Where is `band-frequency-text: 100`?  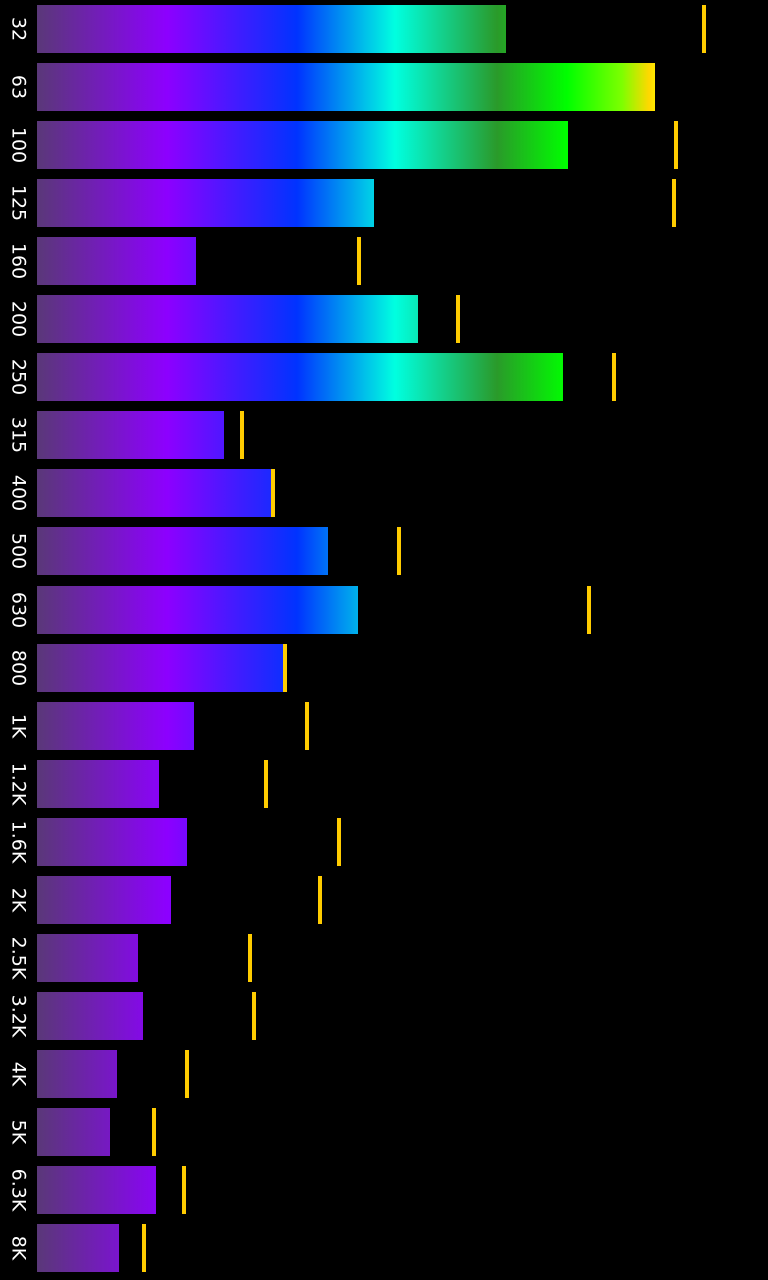
band-frequency-text: 100 is located at coordinates (18, 145).